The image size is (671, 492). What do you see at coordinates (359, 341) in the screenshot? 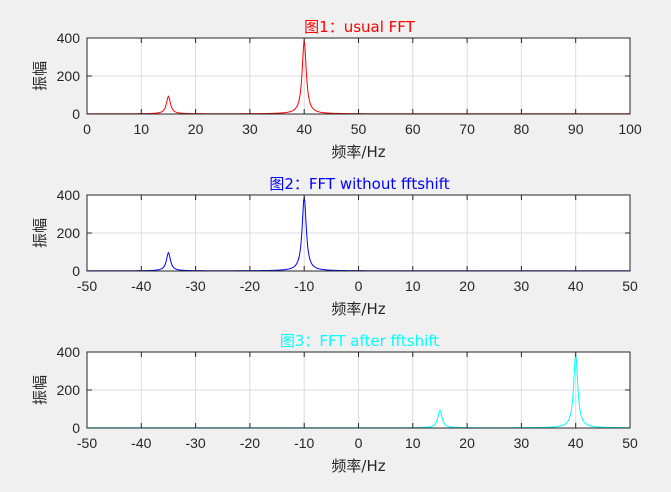
I see `chart-title: 图3：FFT after fftshift` at bounding box center [359, 341].